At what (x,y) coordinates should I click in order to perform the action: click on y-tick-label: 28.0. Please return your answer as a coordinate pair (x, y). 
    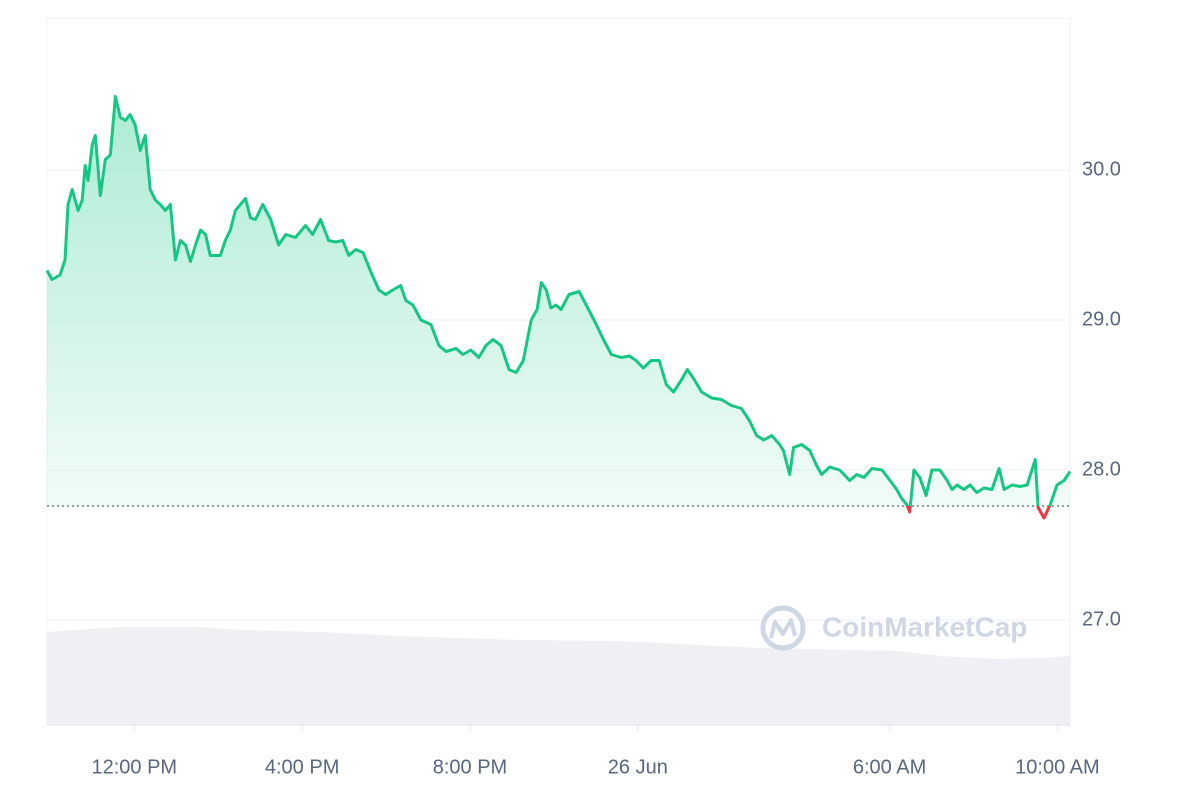
    Looking at the image, I should click on (1101, 469).